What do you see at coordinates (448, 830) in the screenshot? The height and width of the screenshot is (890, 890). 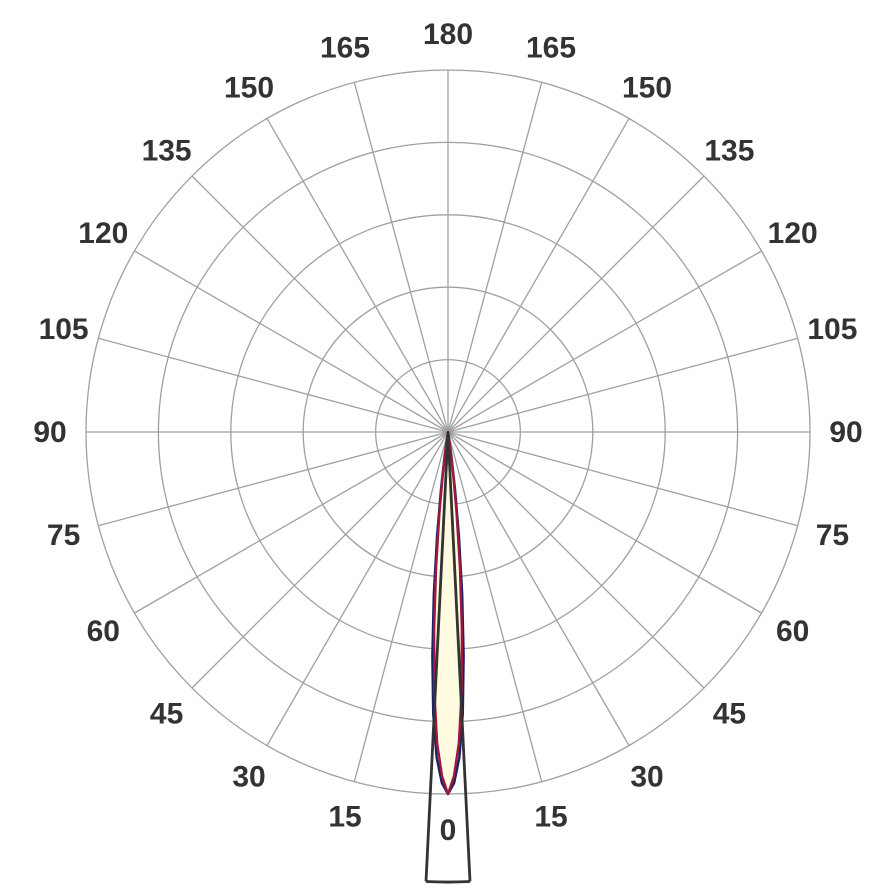 I see `angle-tick-label: 0` at bounding box center [448, 830].